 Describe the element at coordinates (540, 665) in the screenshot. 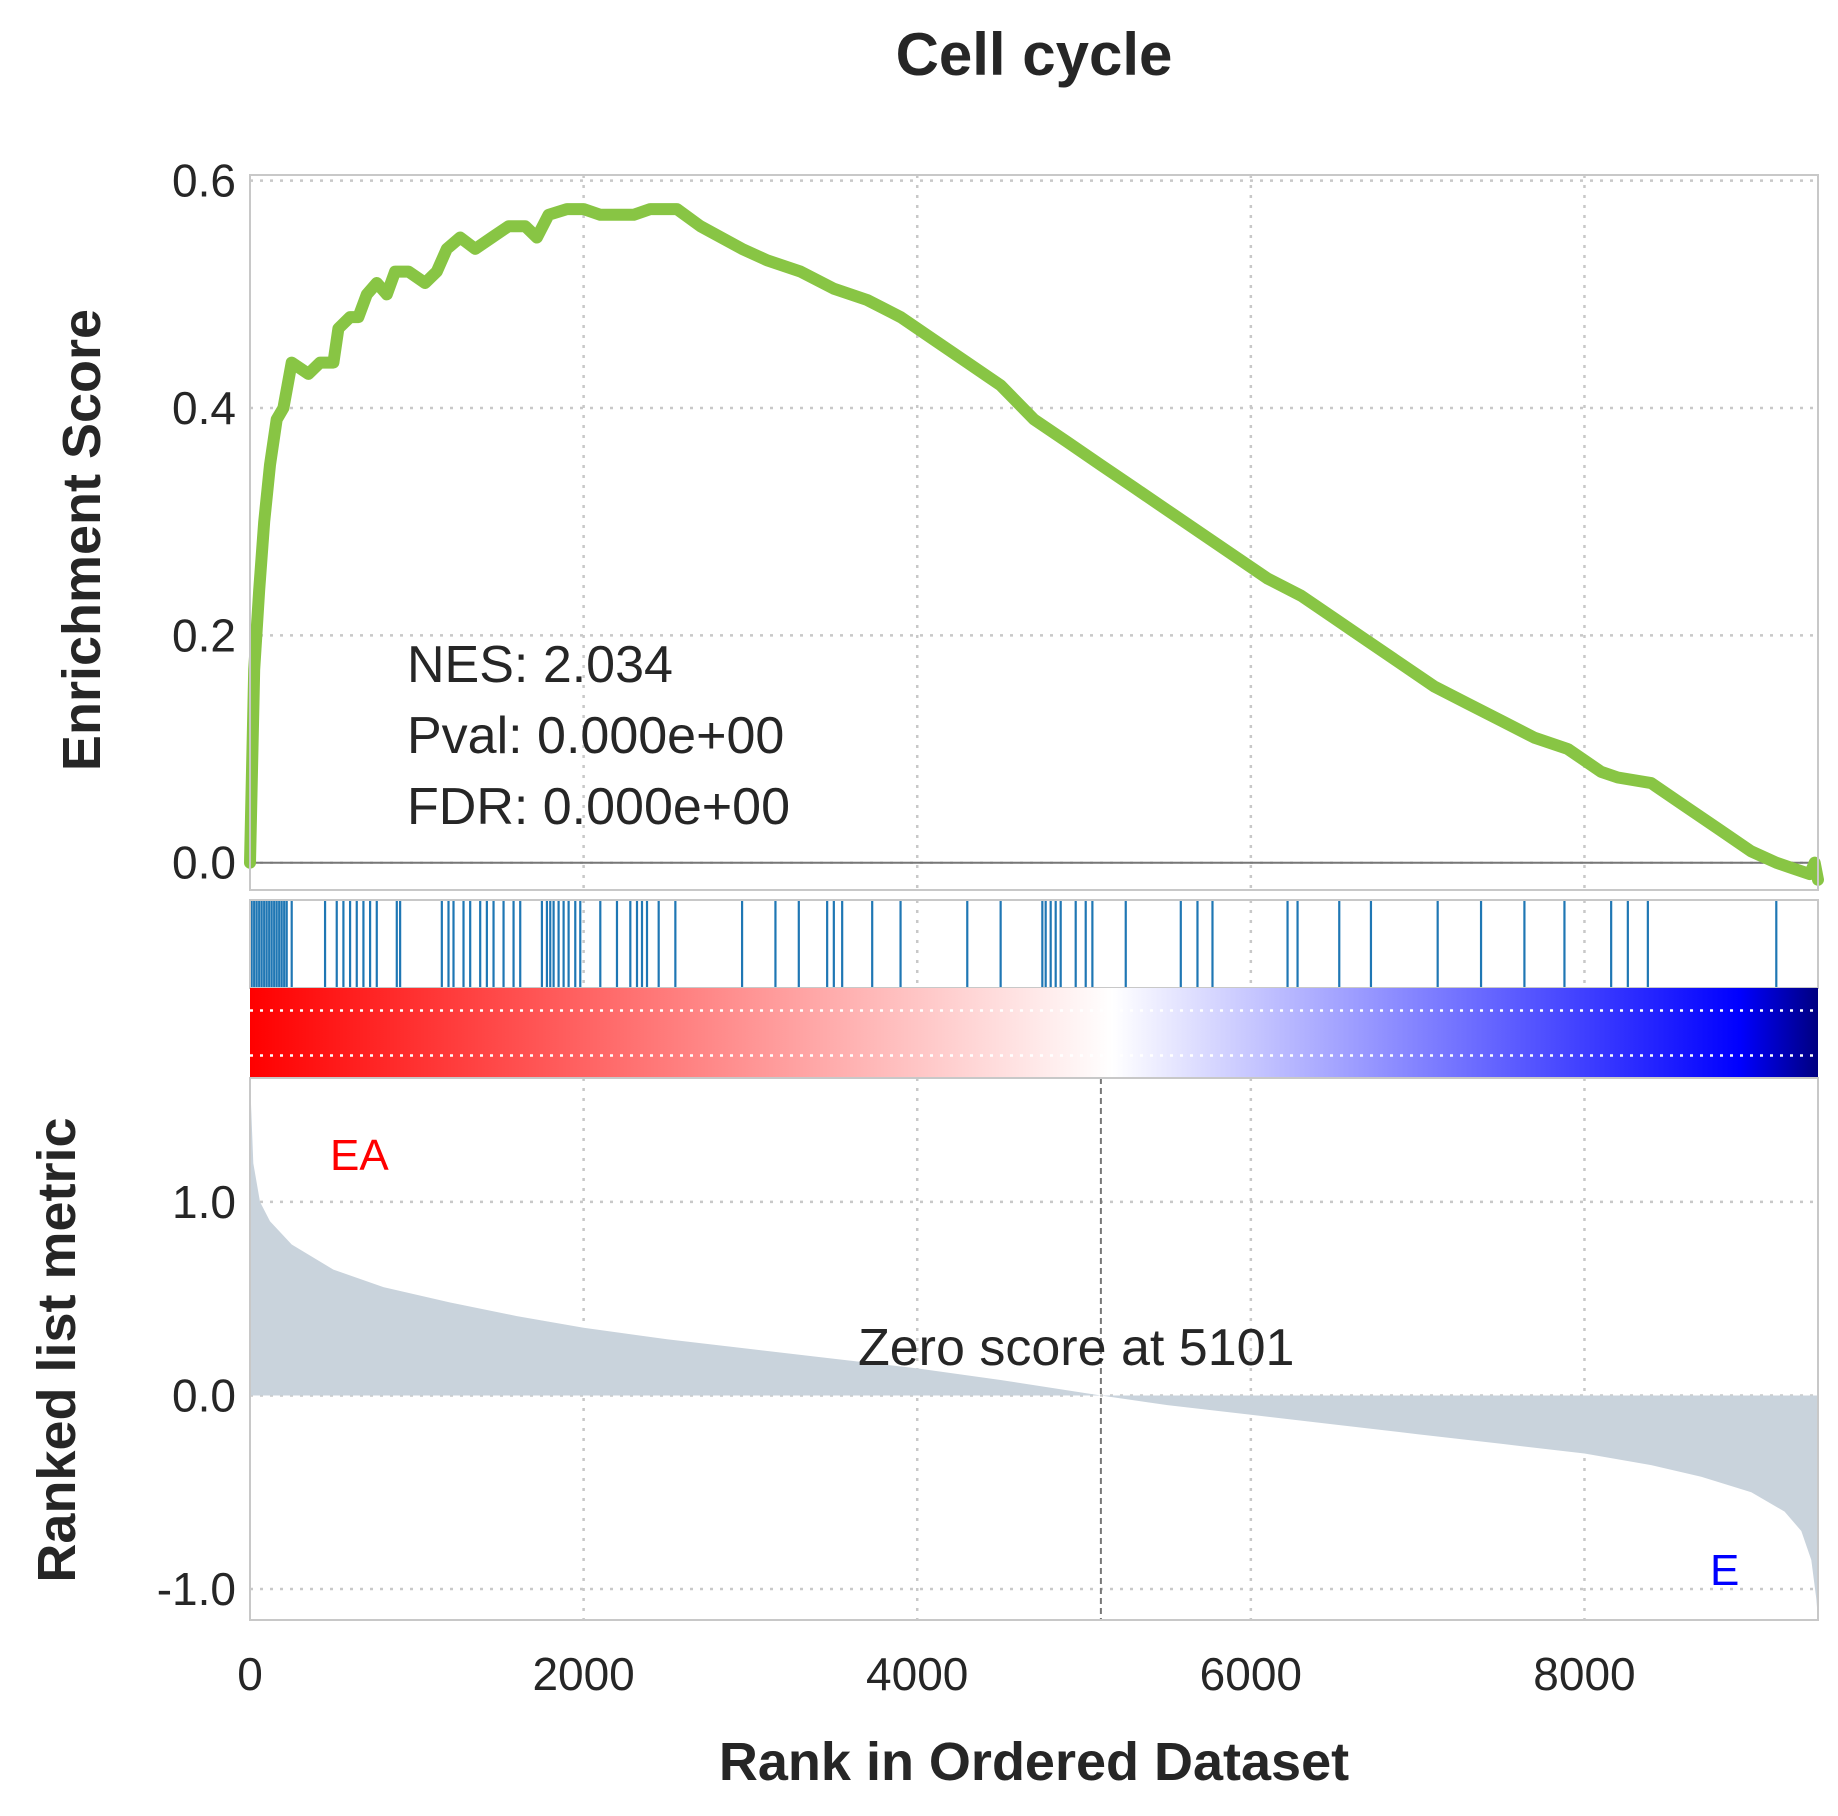

I see `nes-label: NES: 2.034` at that location.